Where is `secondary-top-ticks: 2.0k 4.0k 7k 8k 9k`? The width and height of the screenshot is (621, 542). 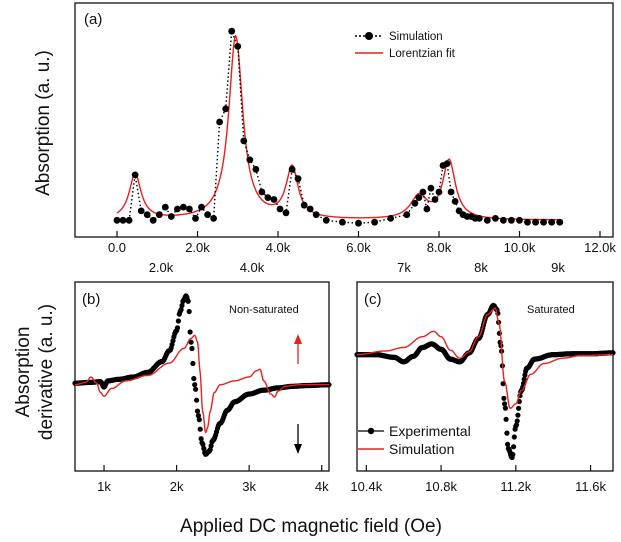
secondary-top-ticks: 2.0k 4.0k 7k 8k 9k is located at coordinates (357, 267).